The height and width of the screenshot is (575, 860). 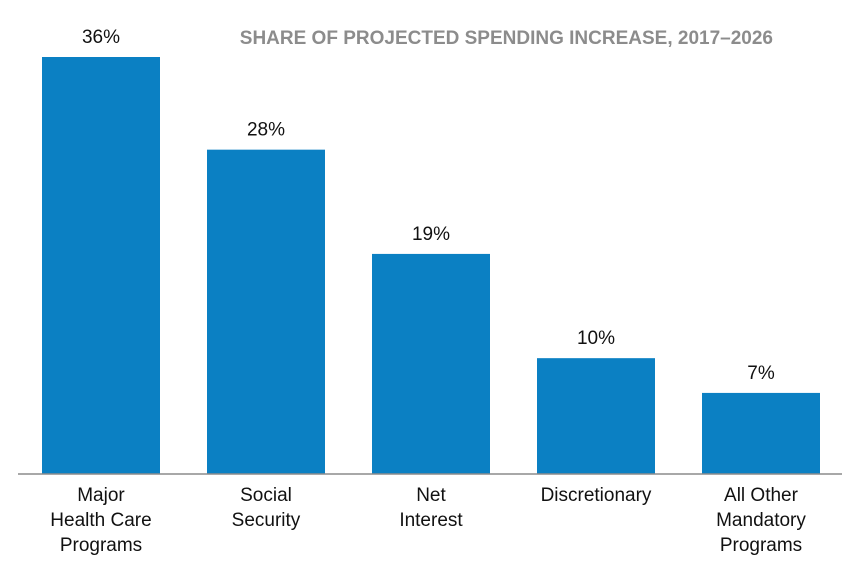 What do you see at coordinates (431, 234) in the screenshot?
I see `value-label-3: 19%` at bounding box center [431, 234].